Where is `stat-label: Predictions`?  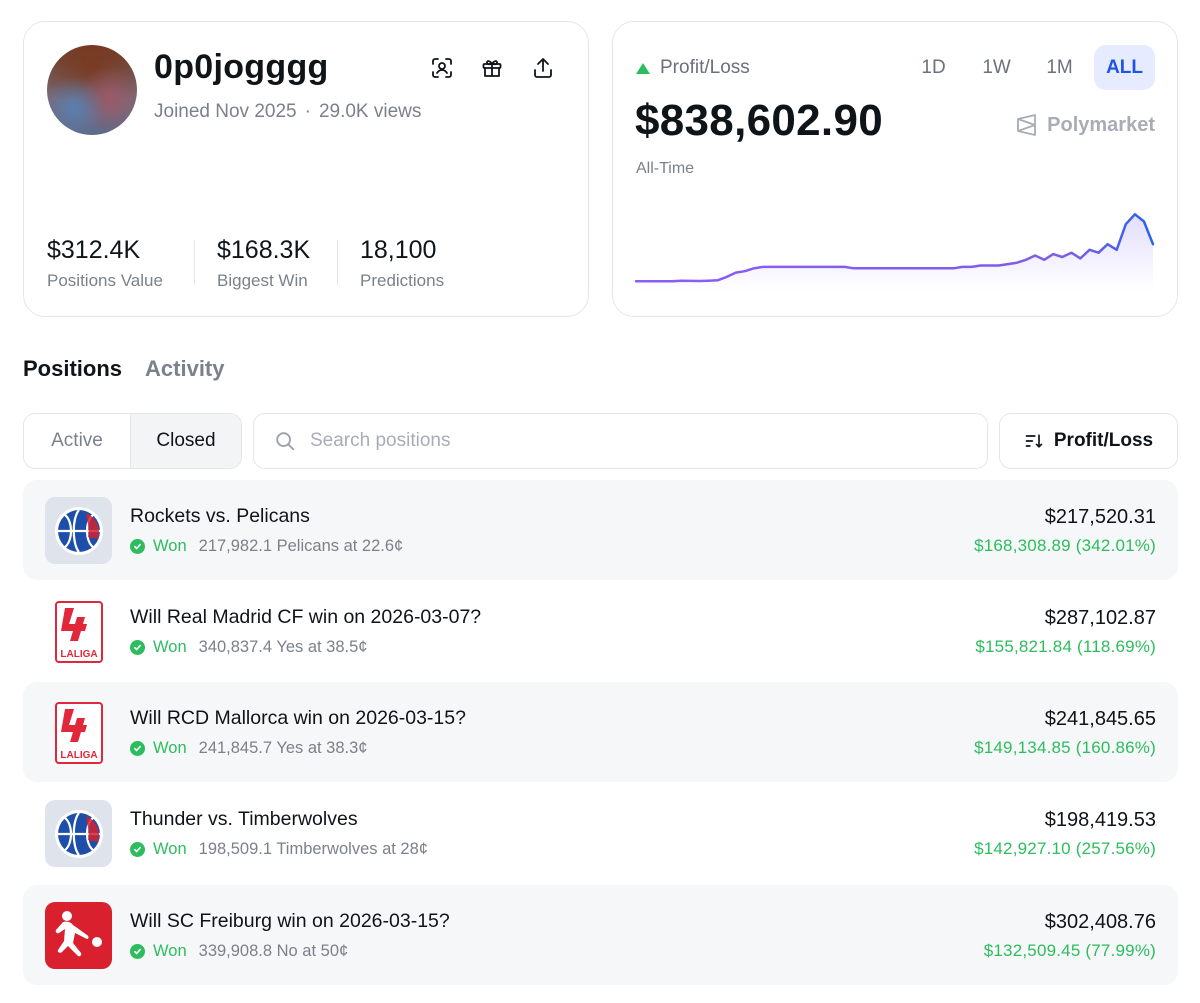 stat-label: Predictions is located at coordinates (402, 280).